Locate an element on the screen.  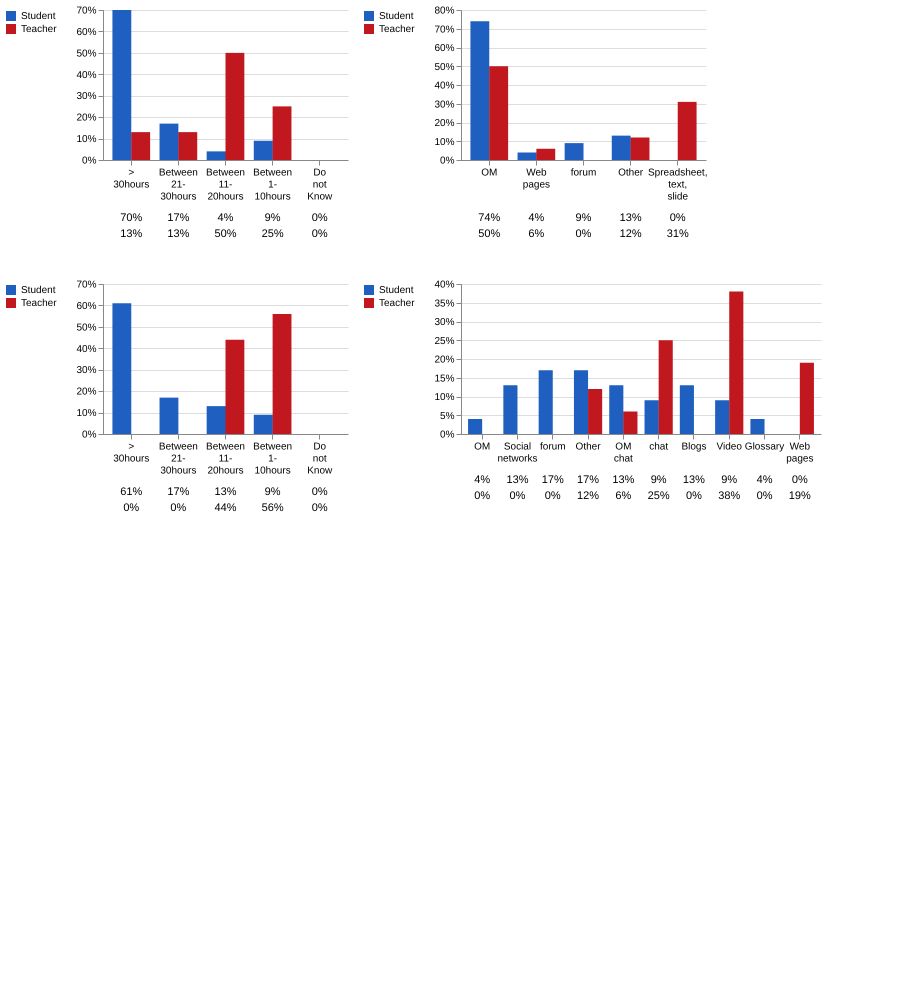
data-label: 12% is located at coordinates (631, 234).